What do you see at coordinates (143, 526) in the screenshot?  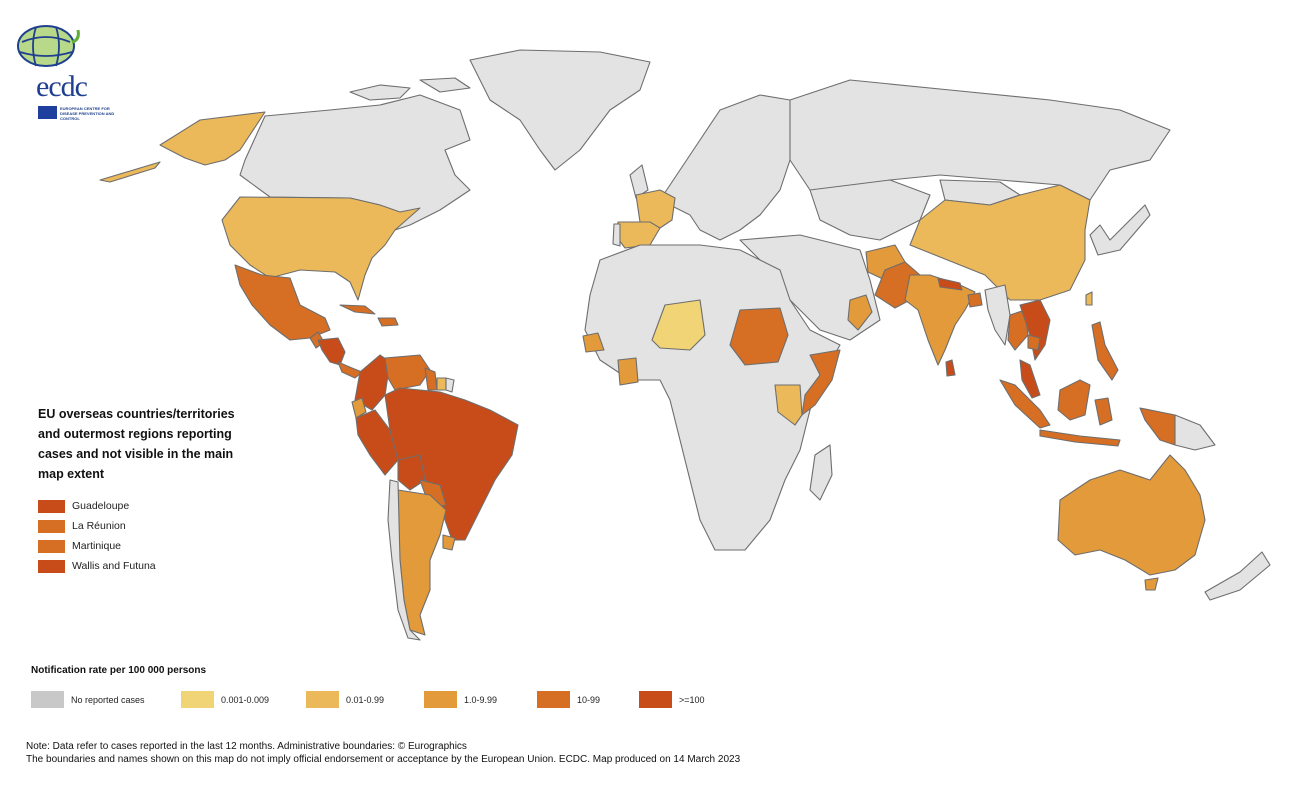 I see `overseas-legend-item: La Réunion` at bounding box center [143, 526].